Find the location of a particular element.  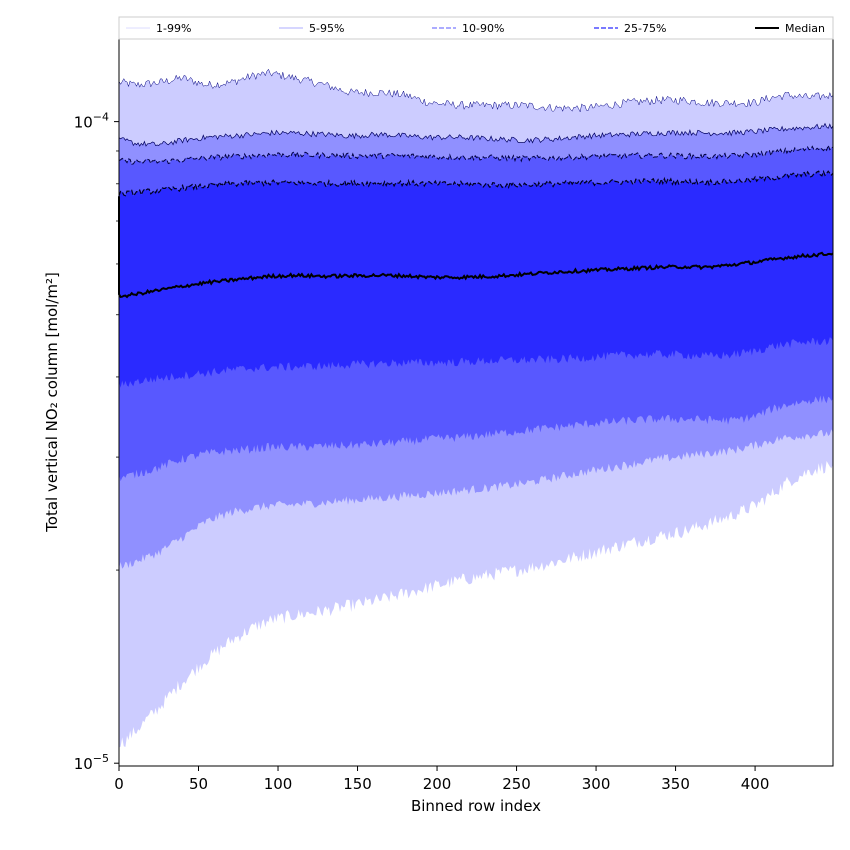

legend: 1-99% 5-95% 10-90% 25-75% Median is located at coordinates (476, 28).